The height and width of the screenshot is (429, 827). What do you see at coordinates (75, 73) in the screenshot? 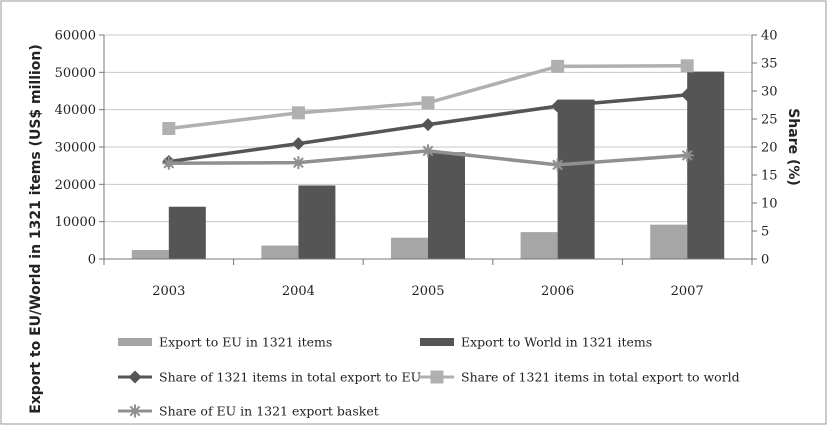
I see `left-tick-label: 50000` at bounding box center [75, 73].